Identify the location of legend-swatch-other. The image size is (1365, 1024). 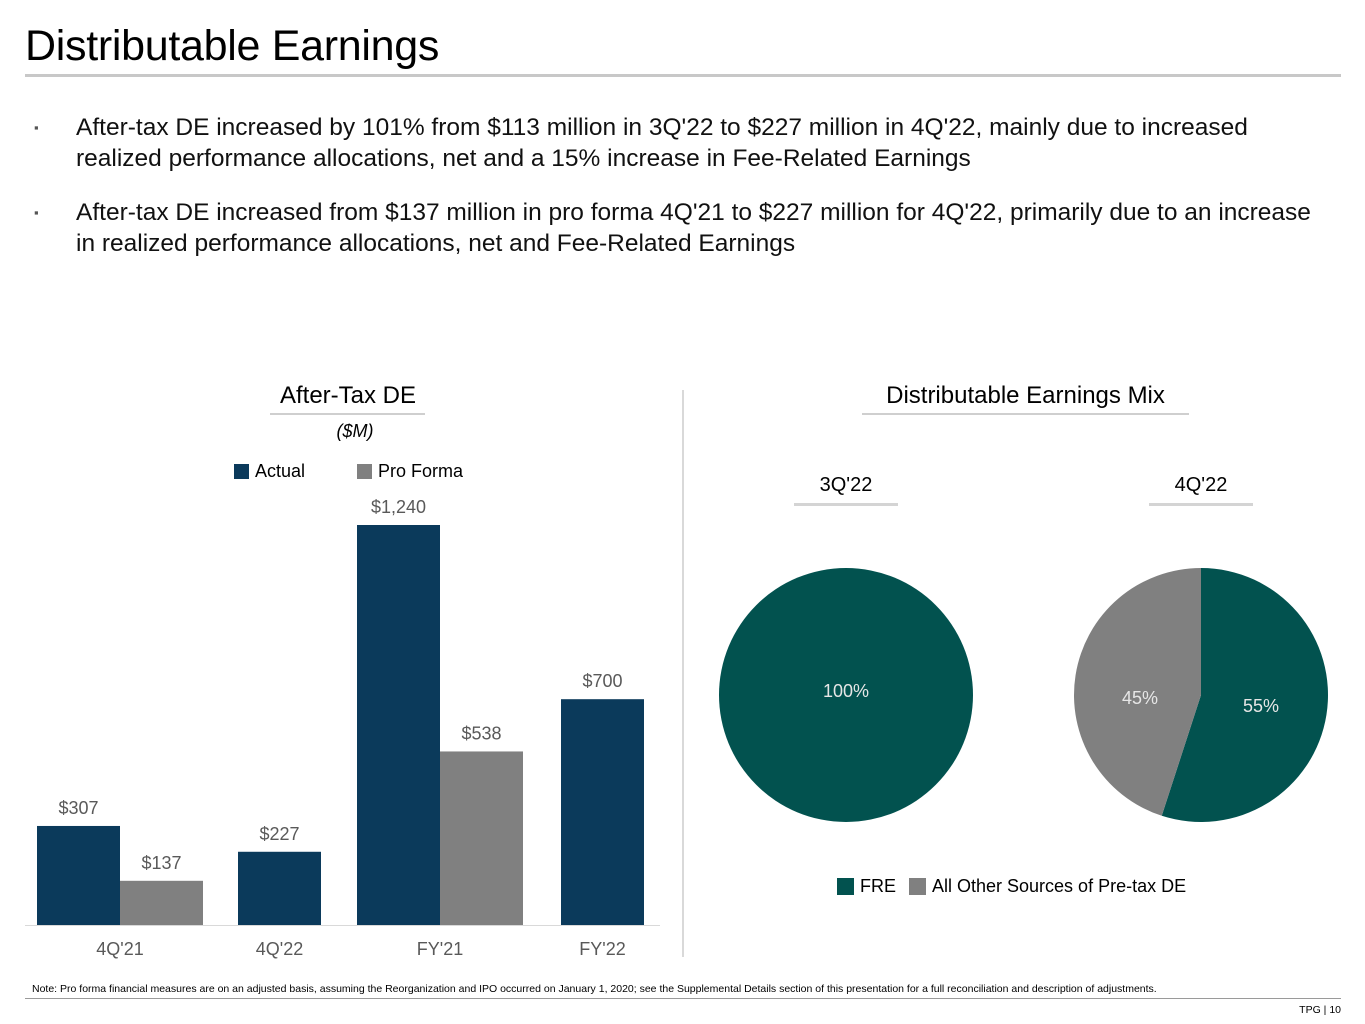
(917, 886).